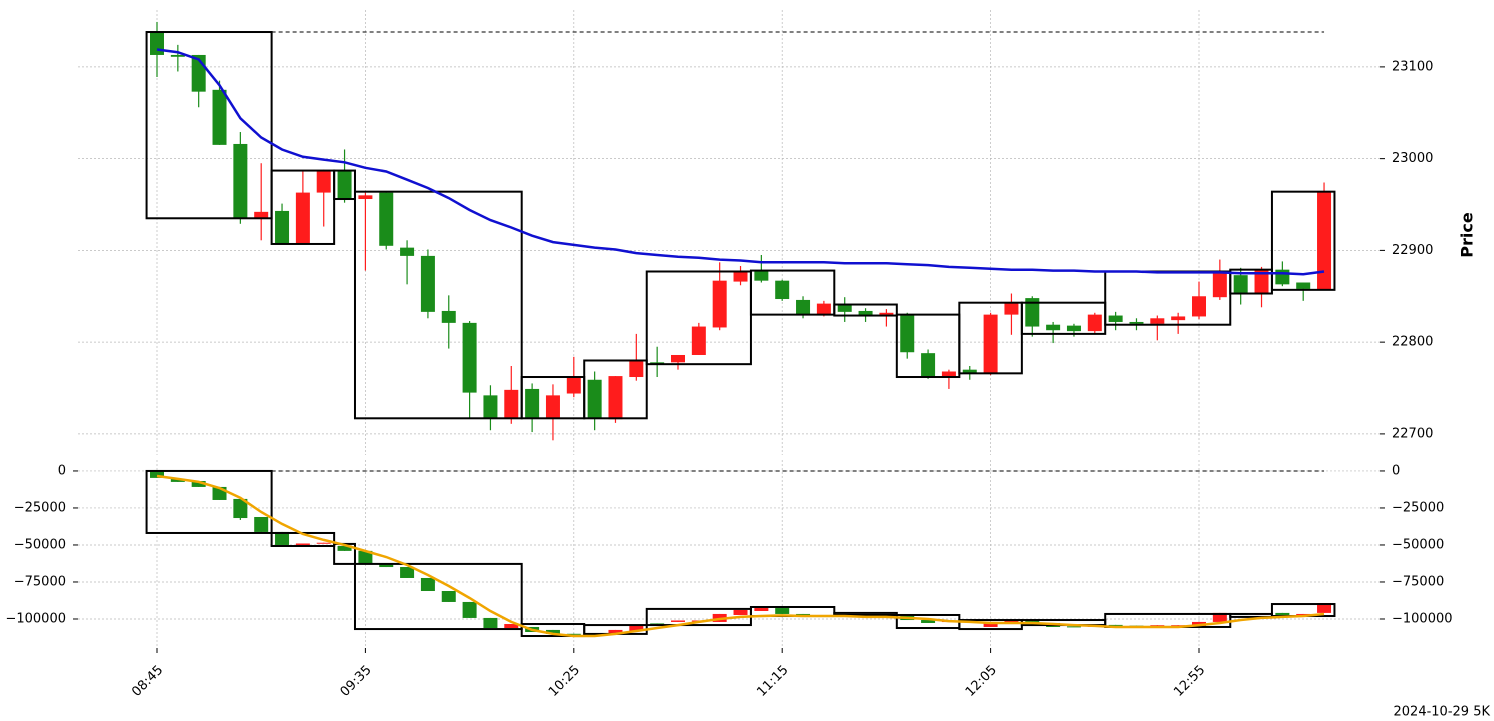 The image size is (1494, 721). What do you see at coordinates (981, 681) in the screenshot?
I see `x-tick-label: 12:05` at bounding box center [981, 681].